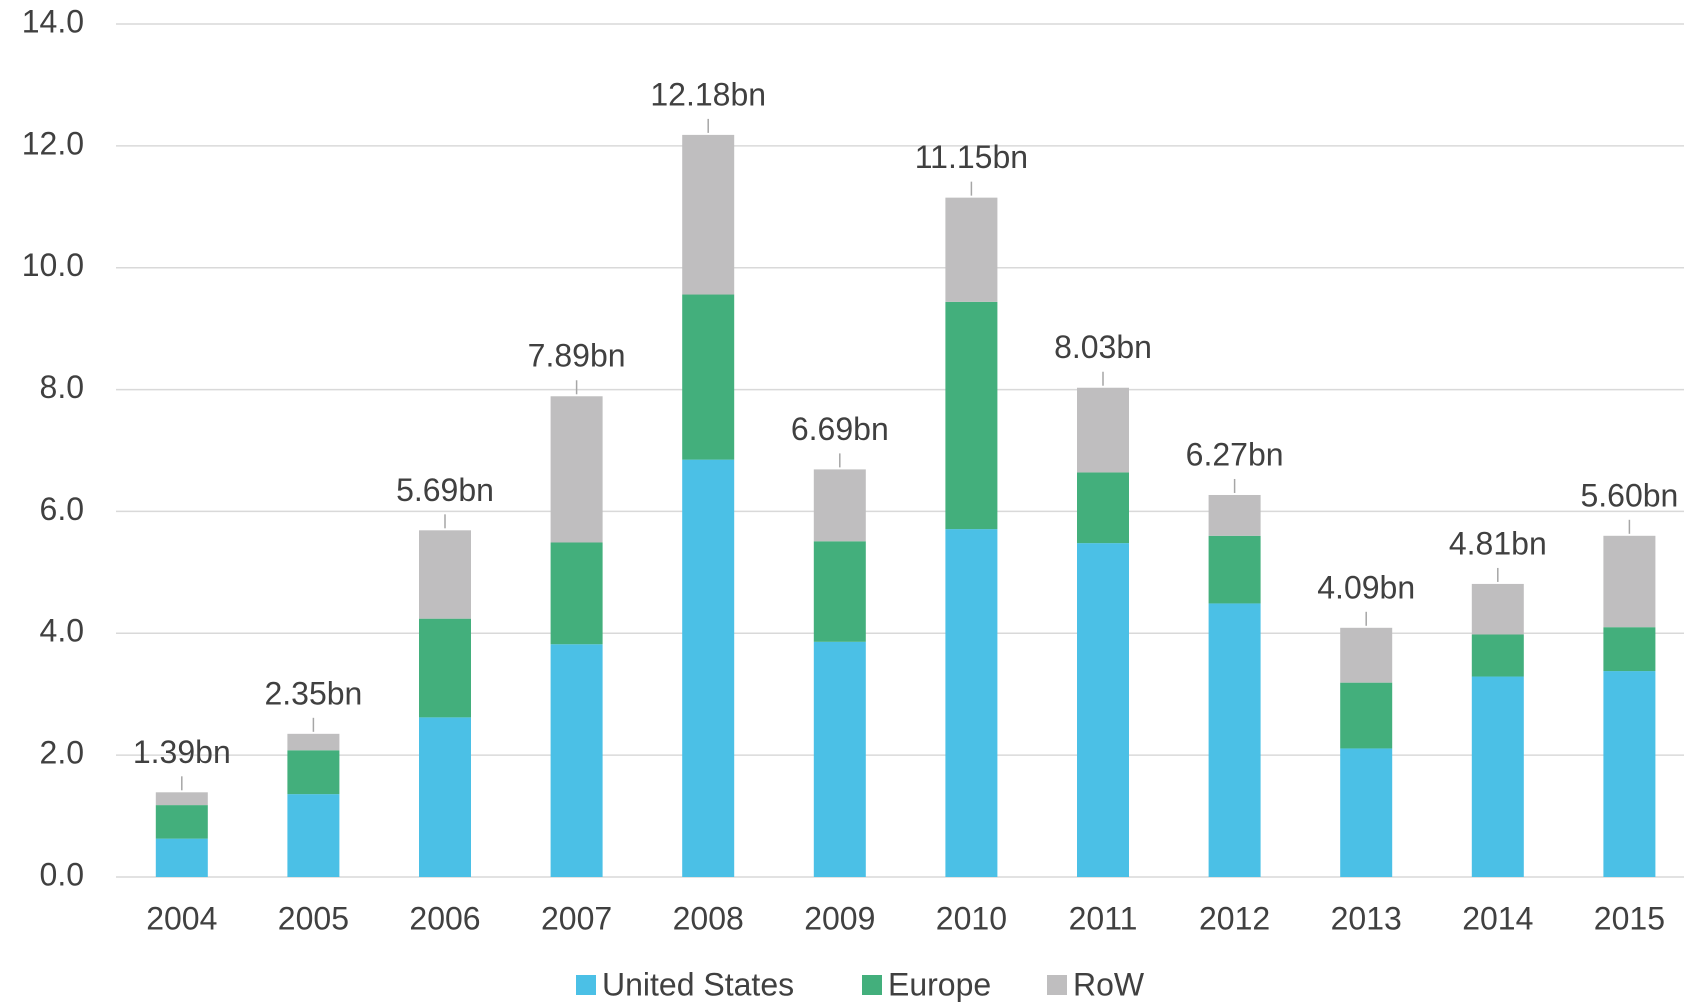 This screenshot has height=1006, width=1684. What do you see at coordinates (708, 918) in the screenshot?
I see `x-tick-label: 2008` at bounding box center [708, 918].